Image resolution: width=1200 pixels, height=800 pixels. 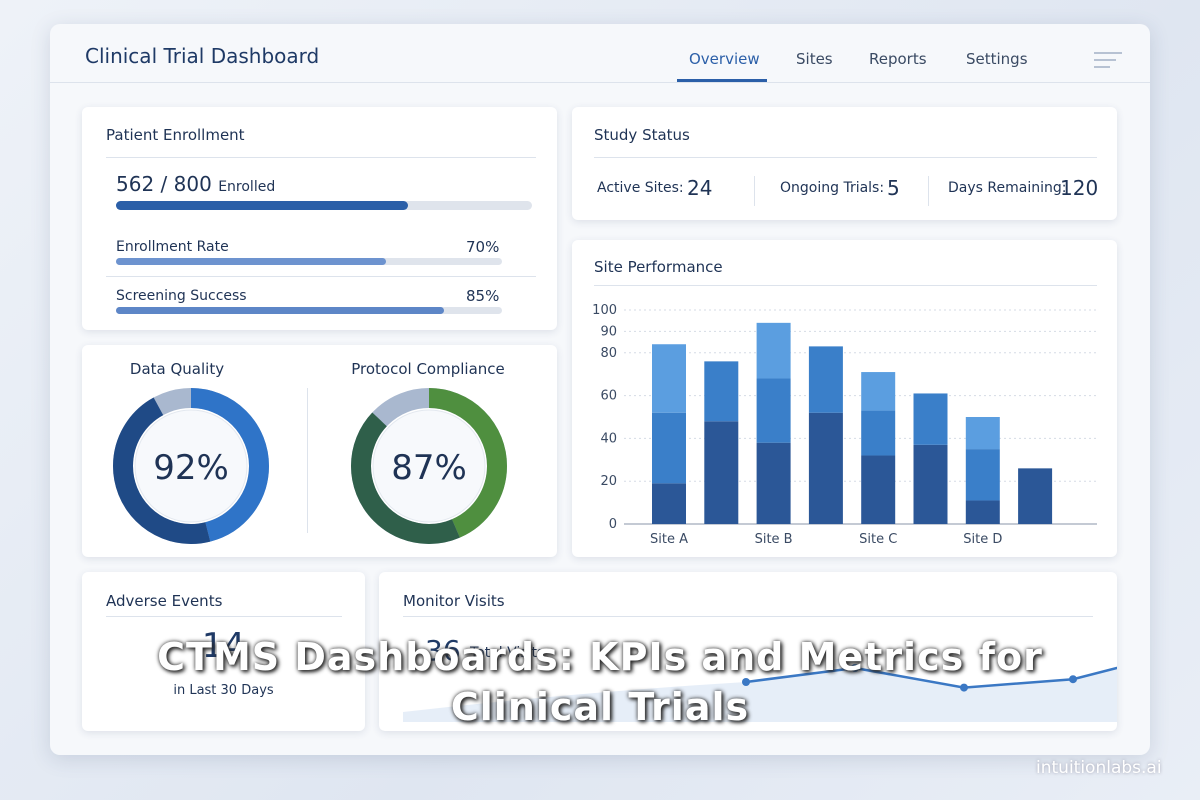 I want to click on nav-tab: Settings, so click(x=997, y=59).